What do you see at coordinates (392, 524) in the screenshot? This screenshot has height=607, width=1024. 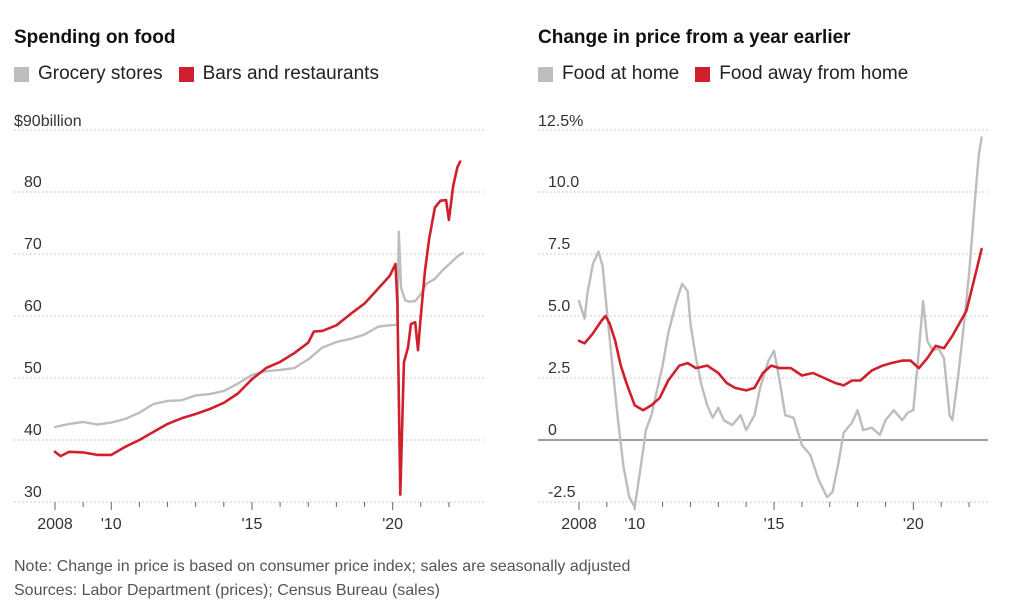 I see `left-x-tick-label: '20` at bounding box center [392, 524].